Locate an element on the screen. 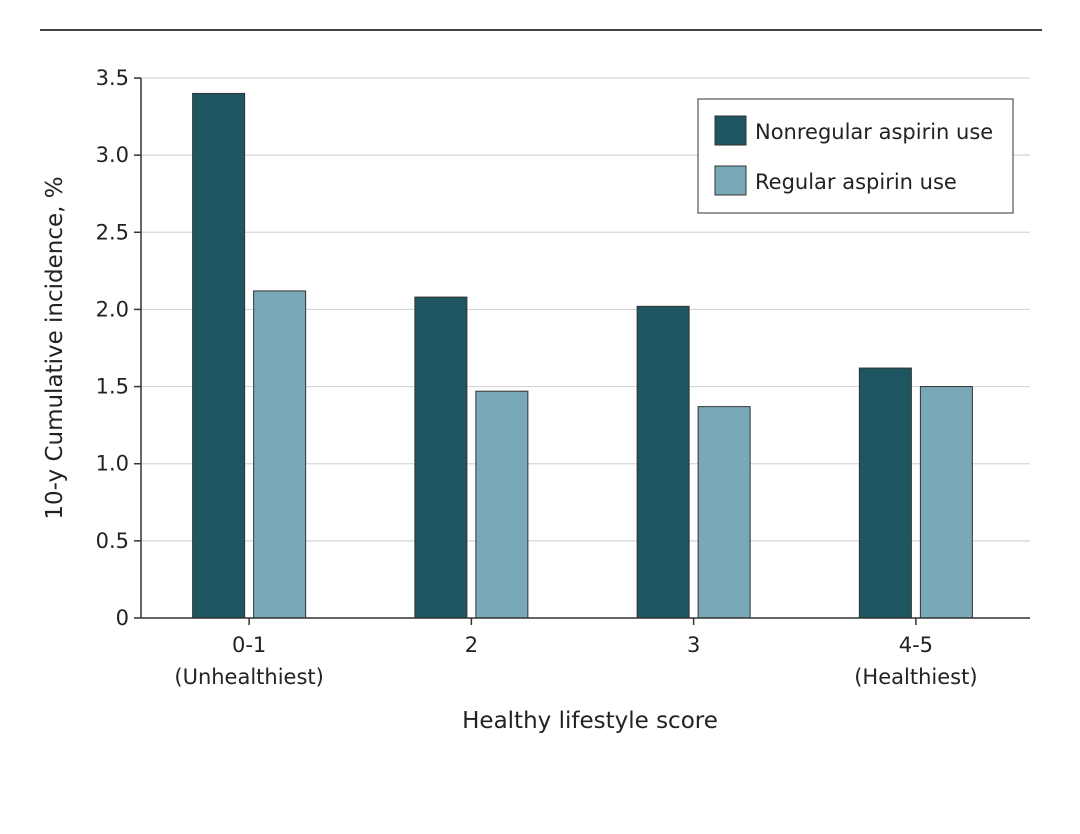 The height and width of the screenshot is (834, 1080). x-tick-label: 4-5 is located at coordinates (916, 645).